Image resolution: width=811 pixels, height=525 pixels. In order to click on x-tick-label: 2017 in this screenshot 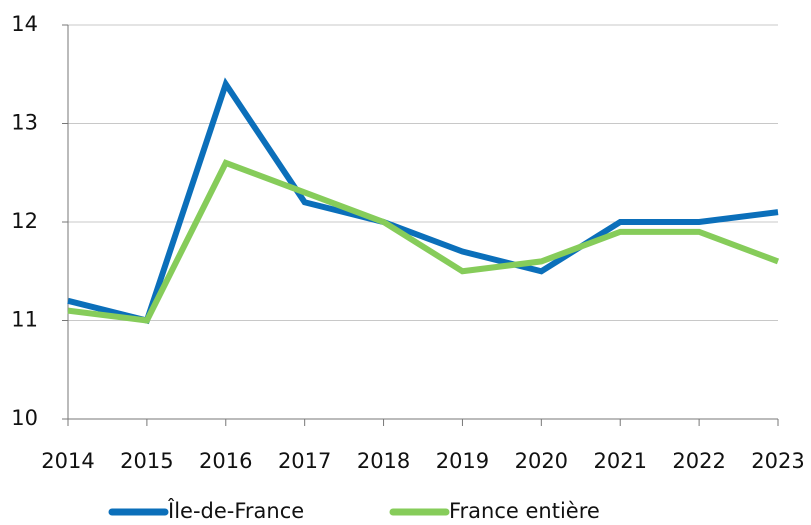, I will do `click(304, 461)`.